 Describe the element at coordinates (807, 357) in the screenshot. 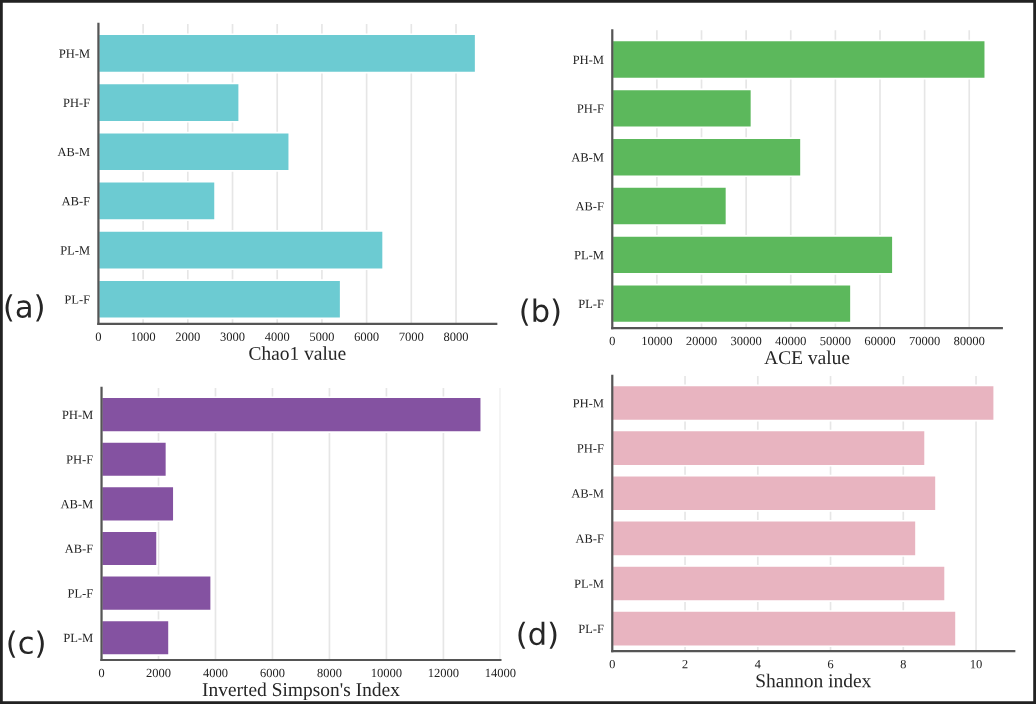

I see `x-axis-title: ACE value` at that location.